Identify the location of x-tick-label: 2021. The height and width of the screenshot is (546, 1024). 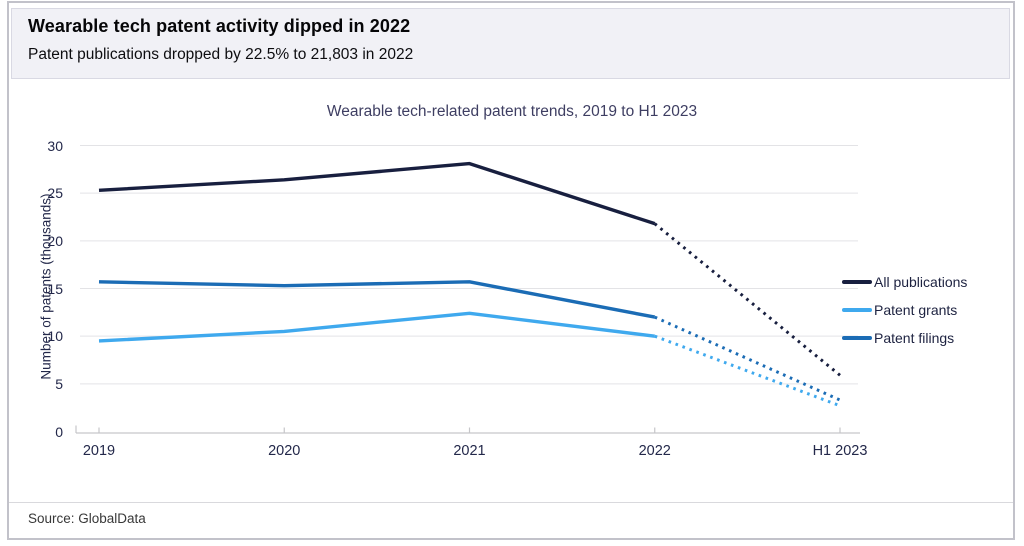
(469, 451).